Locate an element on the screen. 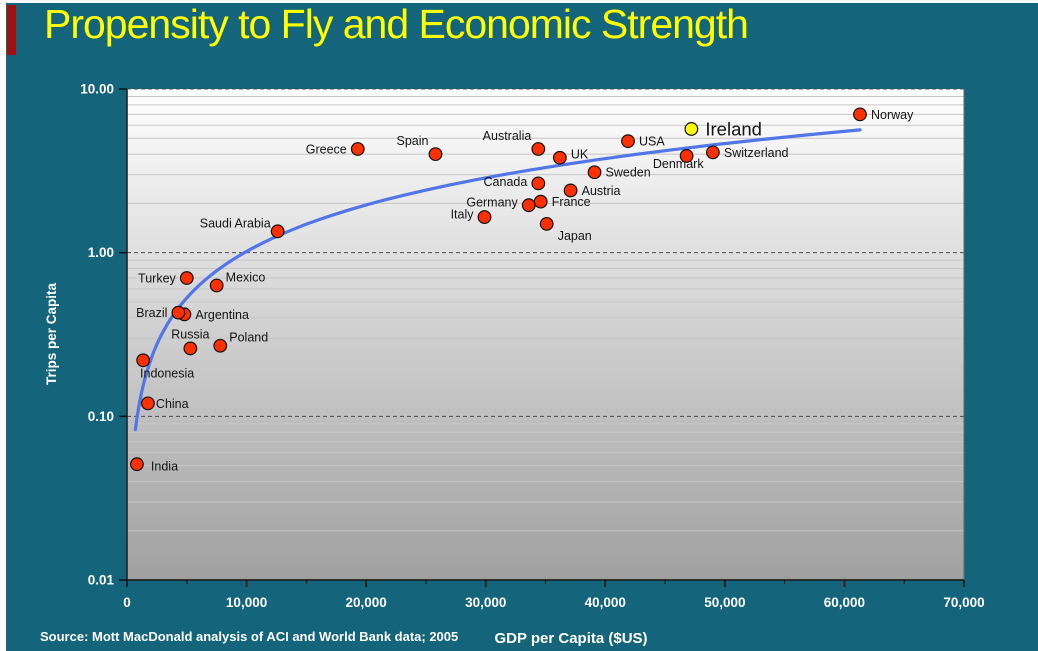  point-india is located at coordinates (137, 464).